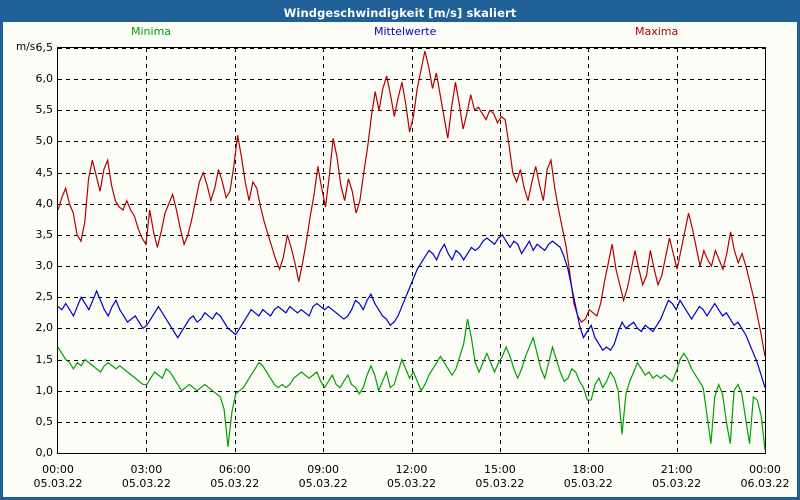  What do you see at coordinates (44, 421) in the screenshot?
I see `y-axis-tick: 0,5` at bounding box center [44, 421].